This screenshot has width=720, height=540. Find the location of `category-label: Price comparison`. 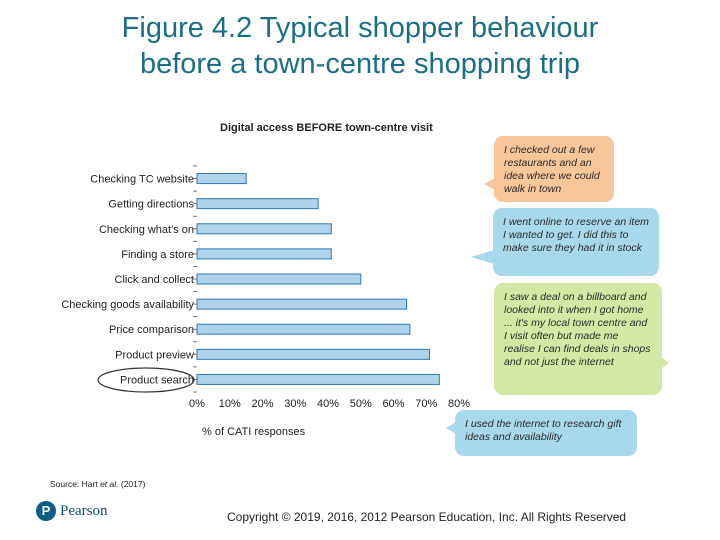

category-label: Price comparison is located at coordinates (151, 330).